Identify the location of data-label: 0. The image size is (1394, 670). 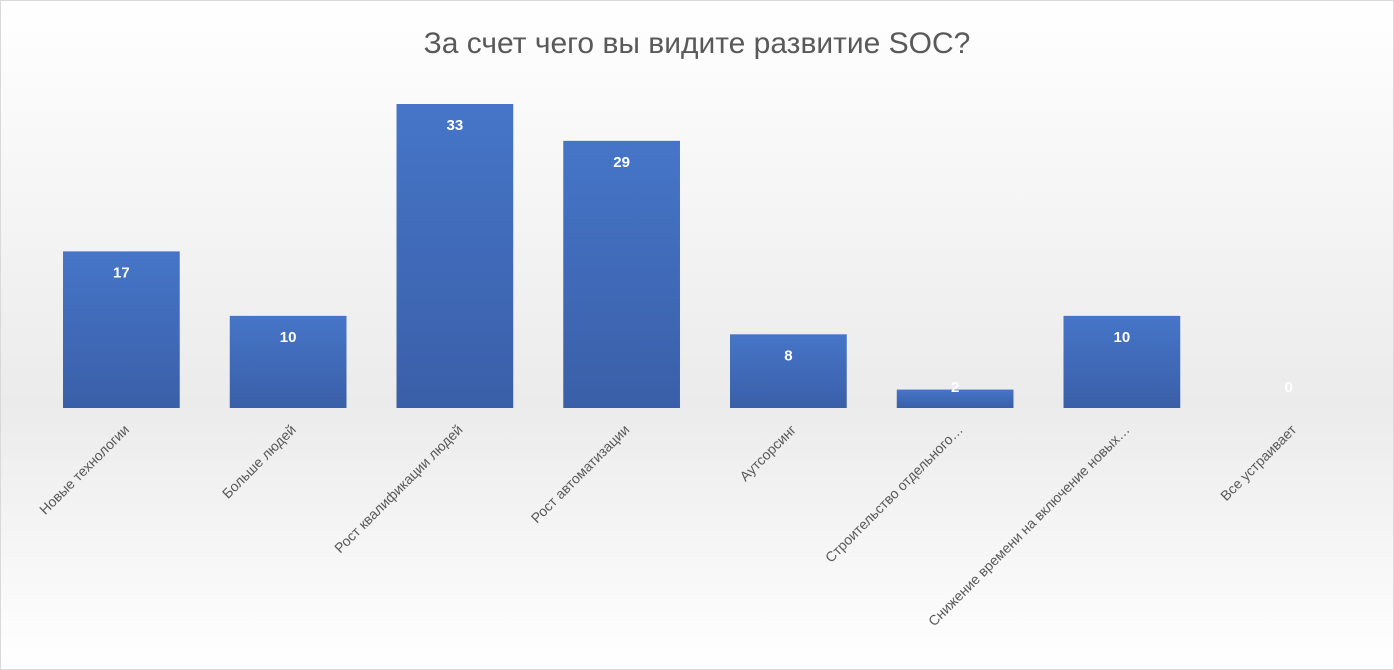
(1288, 387).